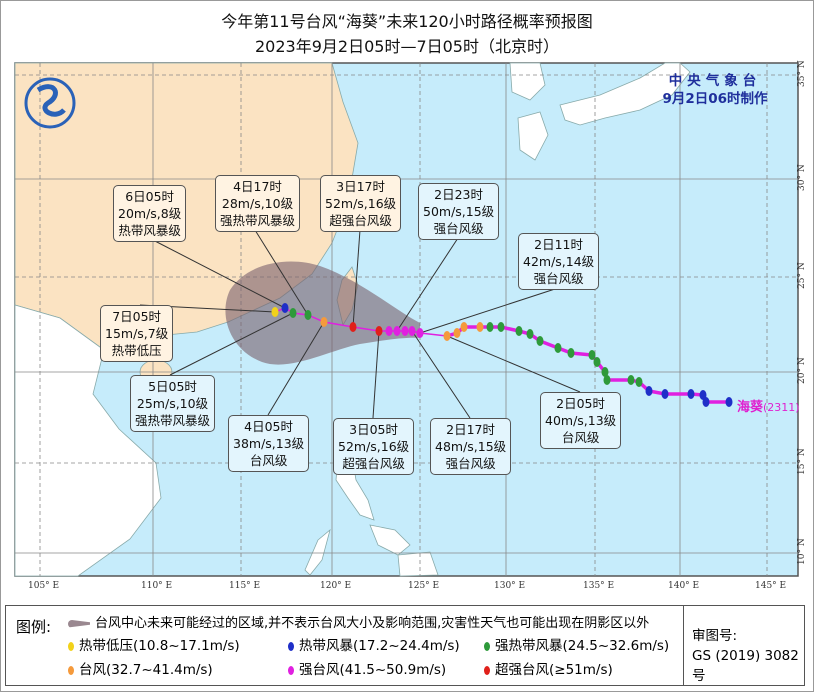 Image resolution: width=814 pixels, height=692 pixels. I want to click on callout-time: 2日17时, so click(471, 429).